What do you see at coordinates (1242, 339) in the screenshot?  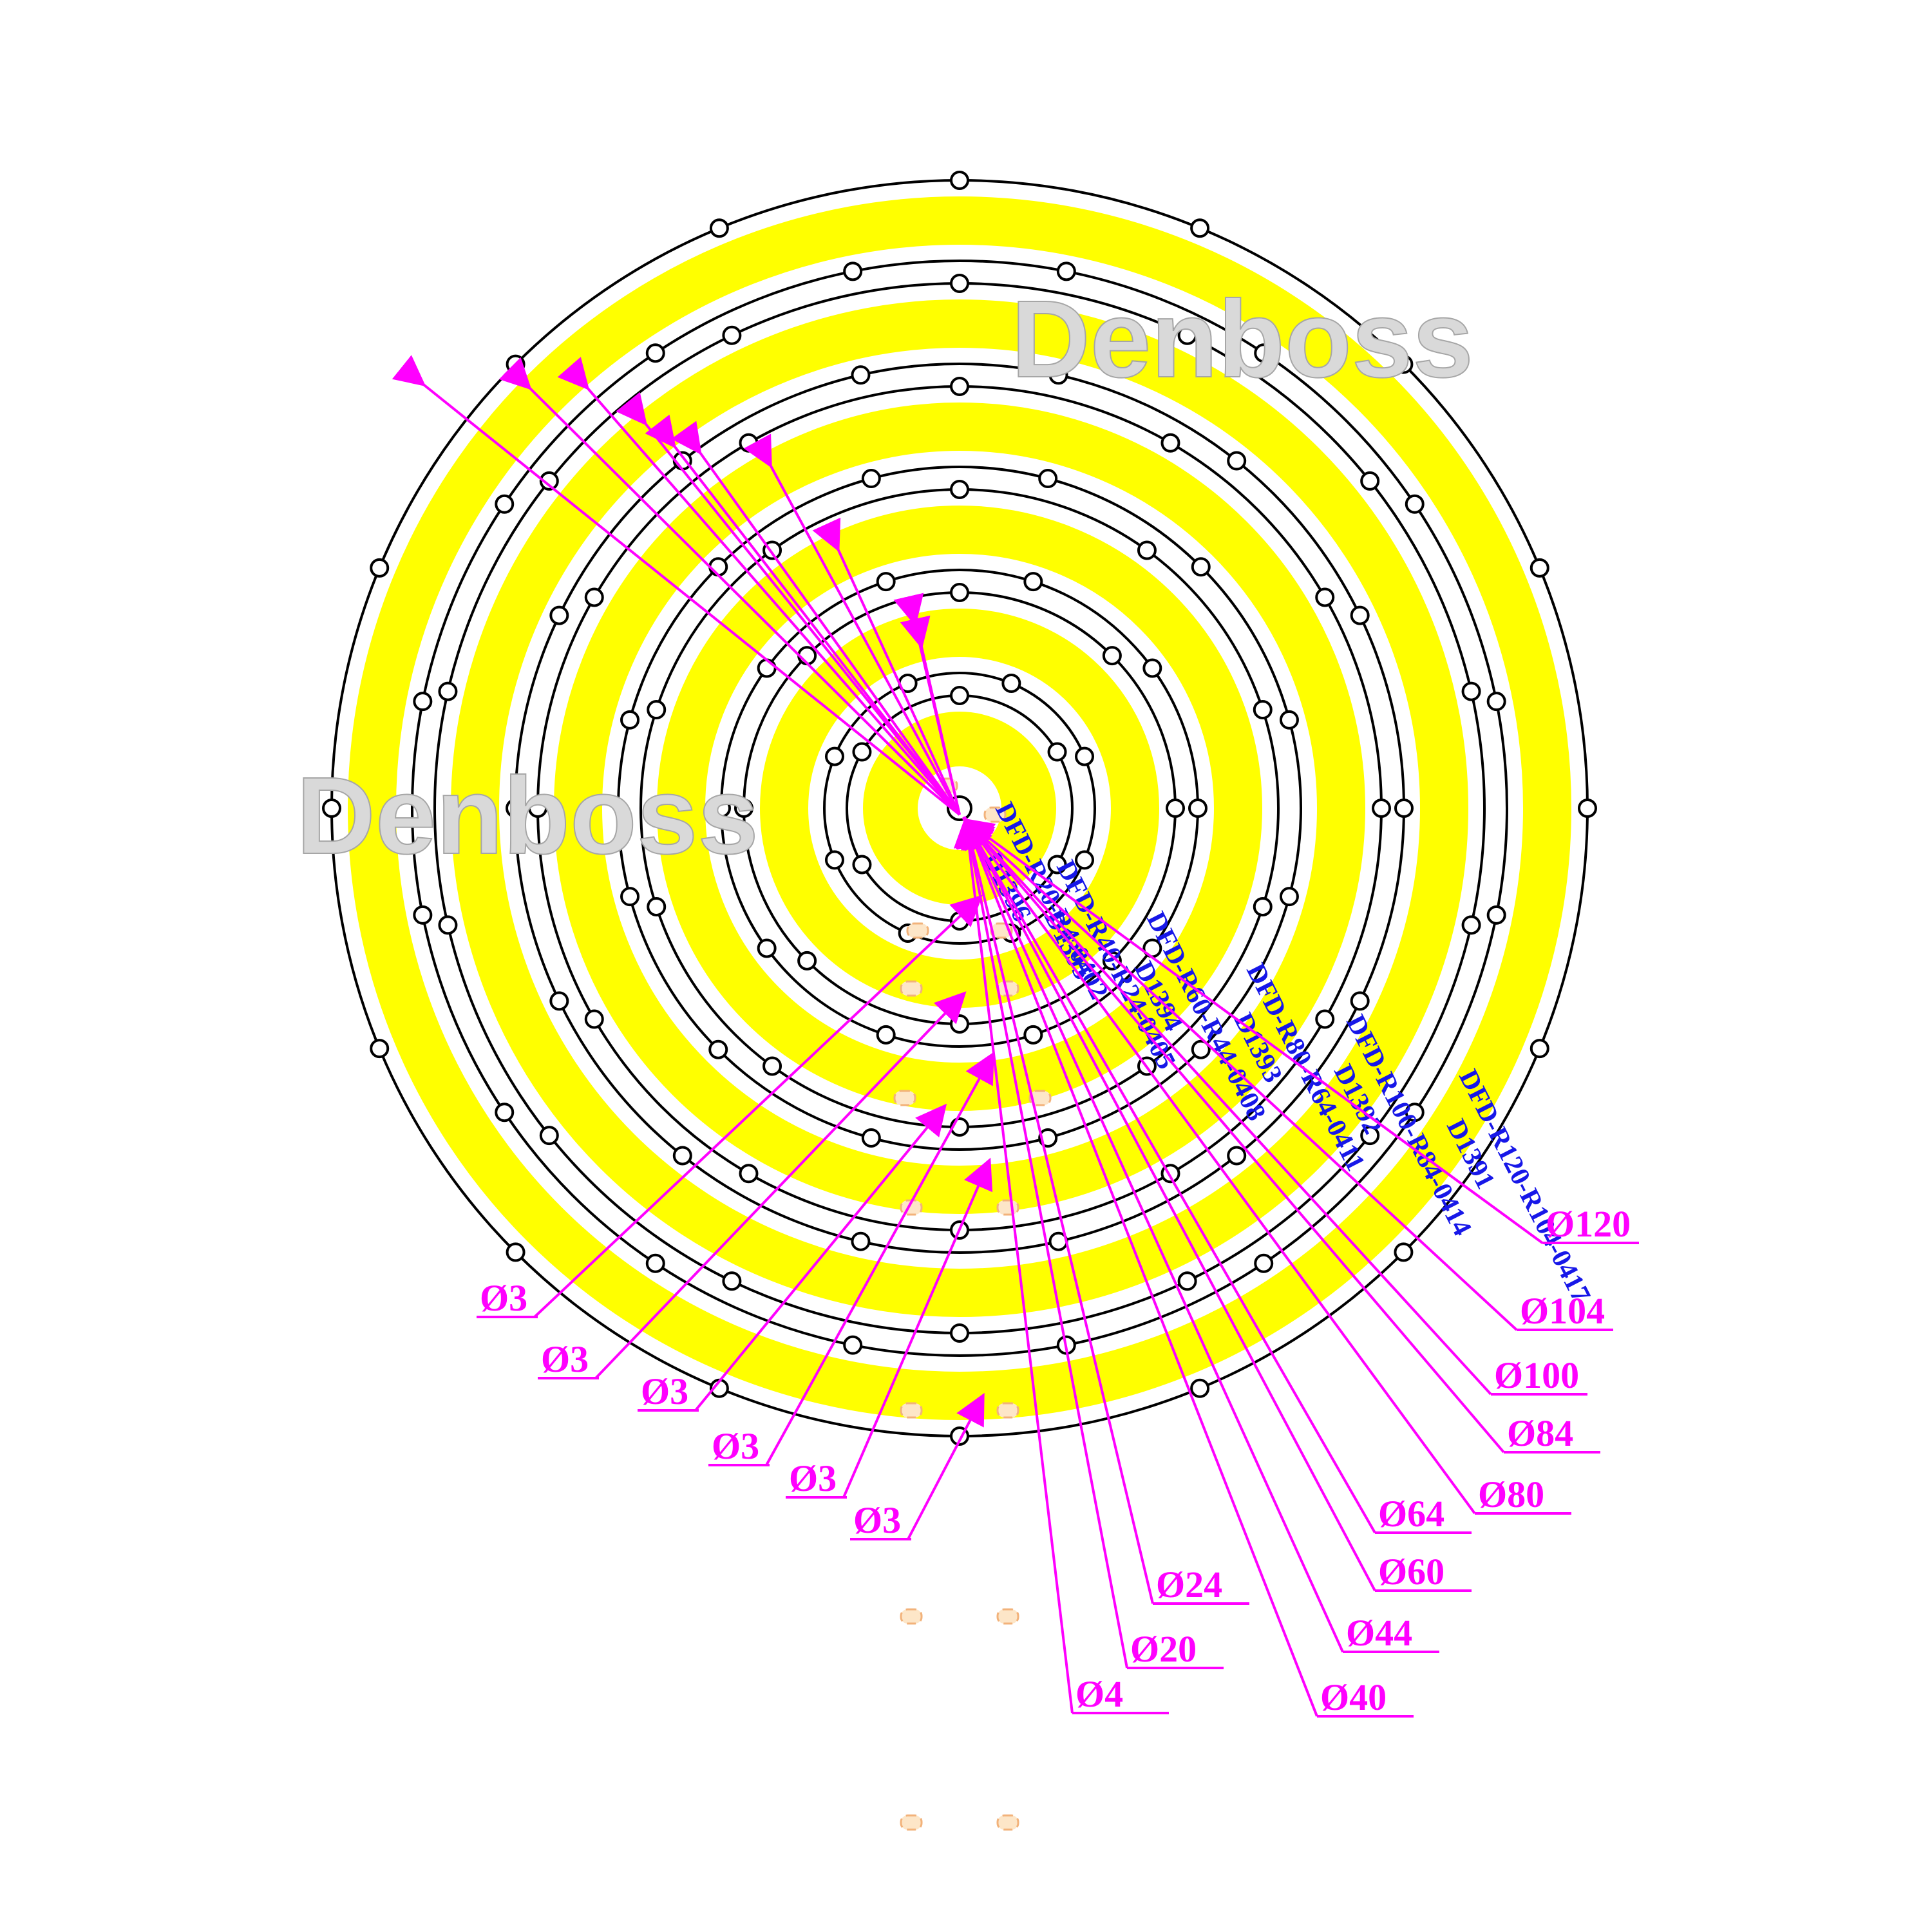 I see `watermark-top: Denboss` at bounding box center [1242, 339].